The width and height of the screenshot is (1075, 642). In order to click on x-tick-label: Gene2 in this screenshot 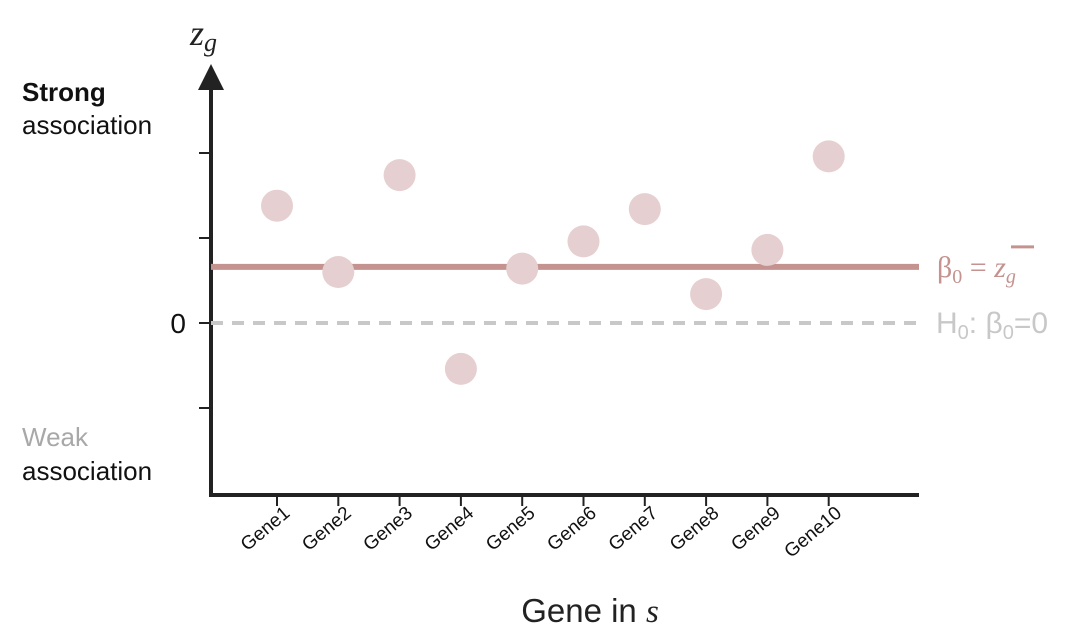, I will do `click(326, 529)`.